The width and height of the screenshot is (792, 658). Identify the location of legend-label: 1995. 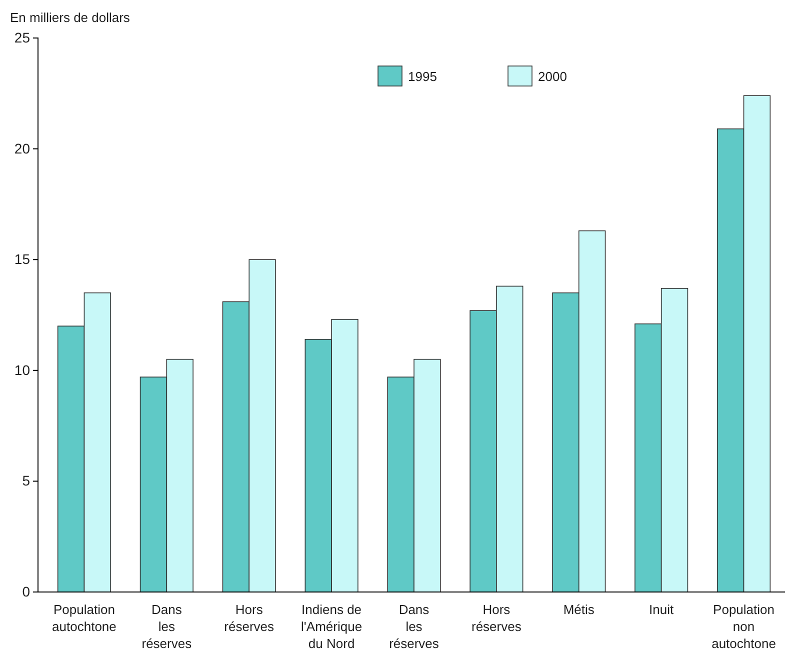
(422, 76).